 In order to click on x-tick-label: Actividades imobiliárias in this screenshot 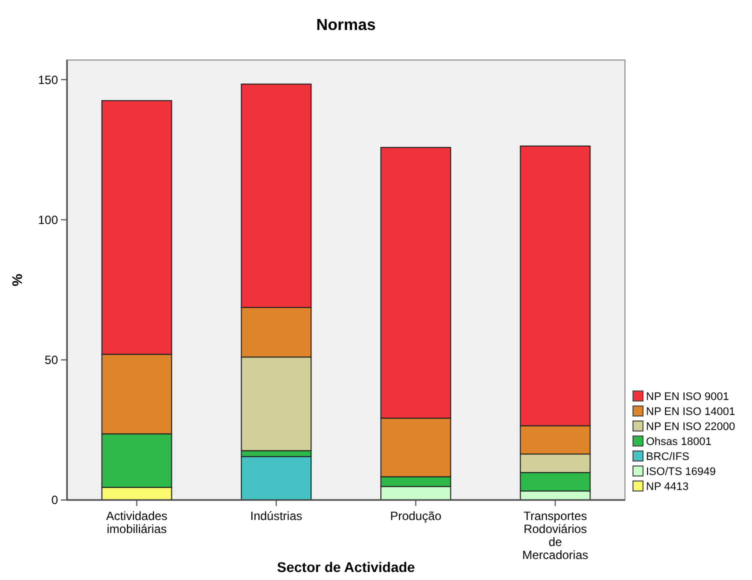, I will do `click(137, 522)`.